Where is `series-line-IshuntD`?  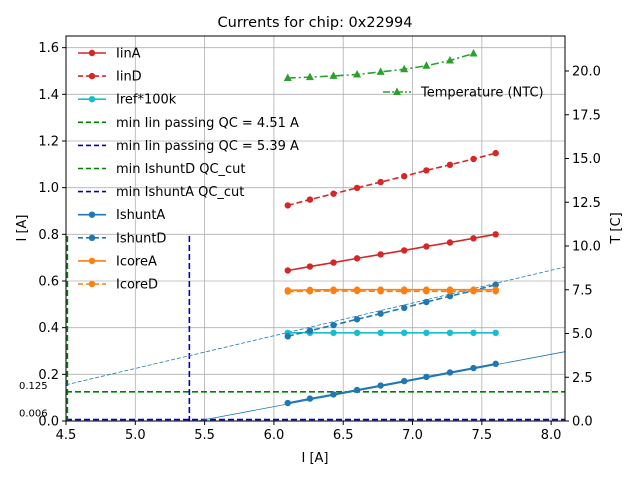 series-line-IshuntD is located at coordinates (391, 310).